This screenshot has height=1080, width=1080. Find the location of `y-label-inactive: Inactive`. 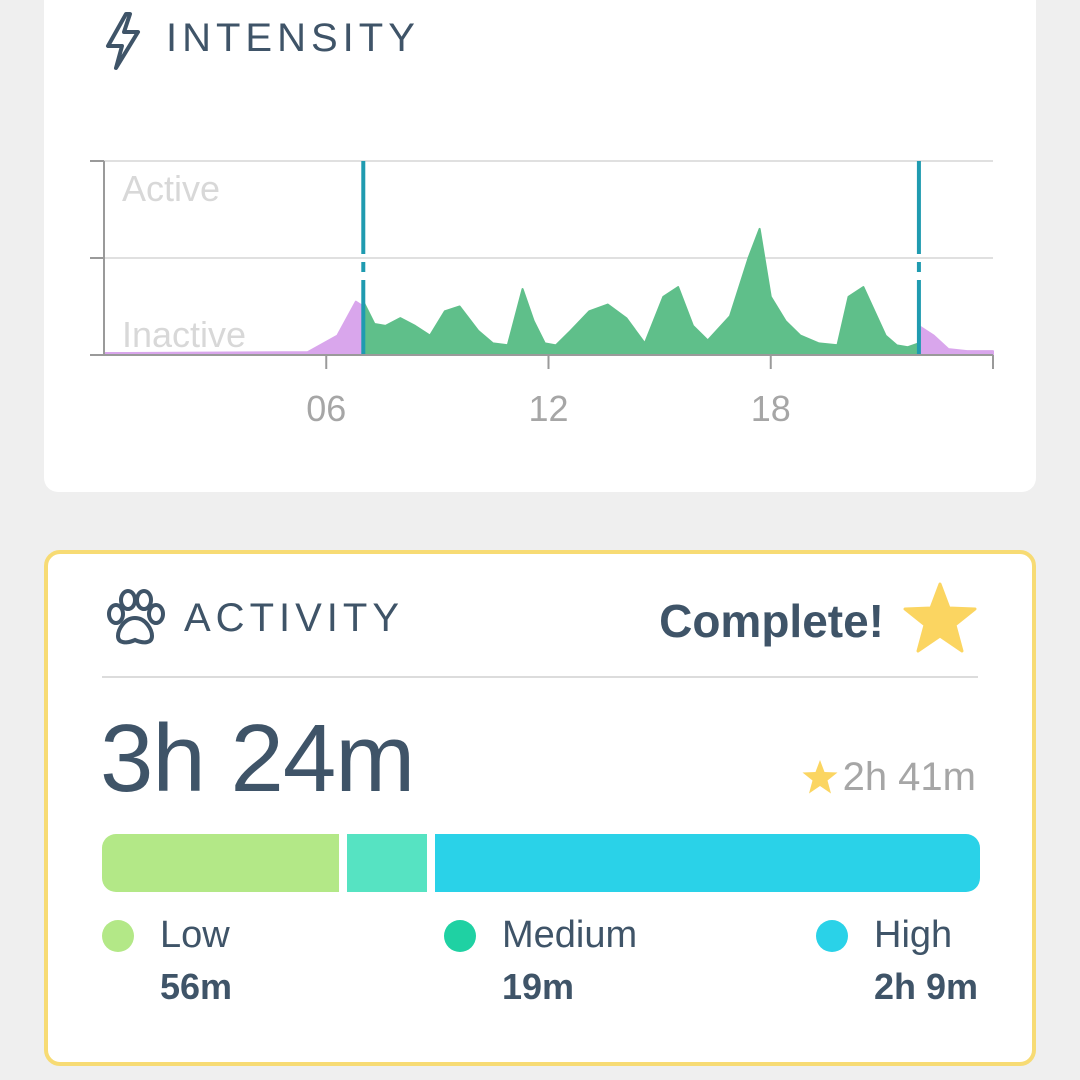

y-label-inactive: Inactive is located at coordinates (184, 334).